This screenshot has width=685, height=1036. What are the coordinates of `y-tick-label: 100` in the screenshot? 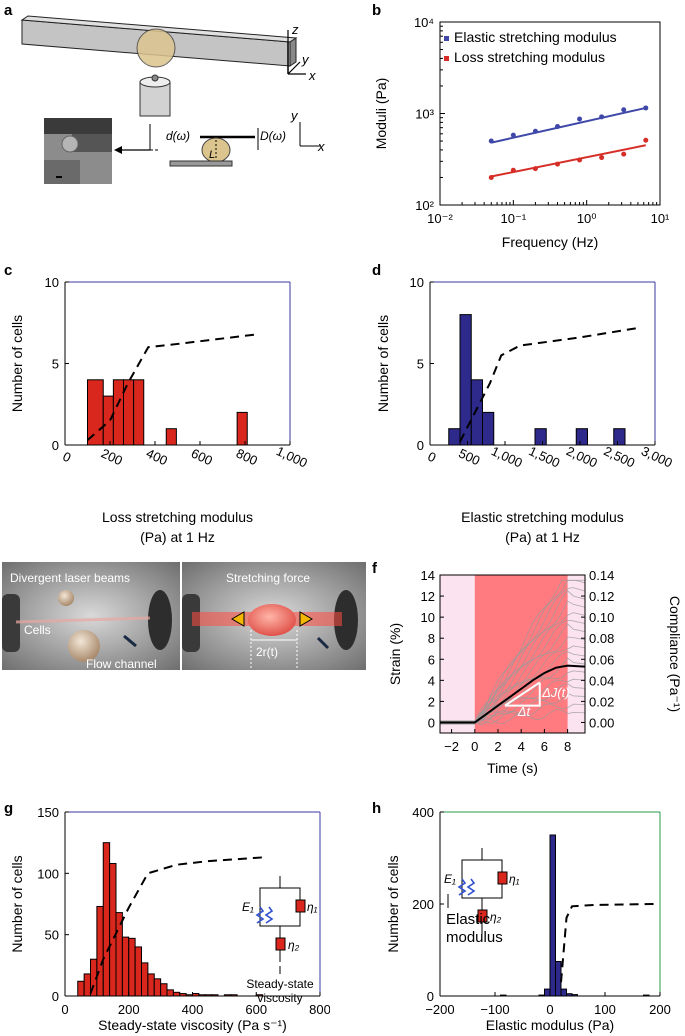 It's located at (48, 873).